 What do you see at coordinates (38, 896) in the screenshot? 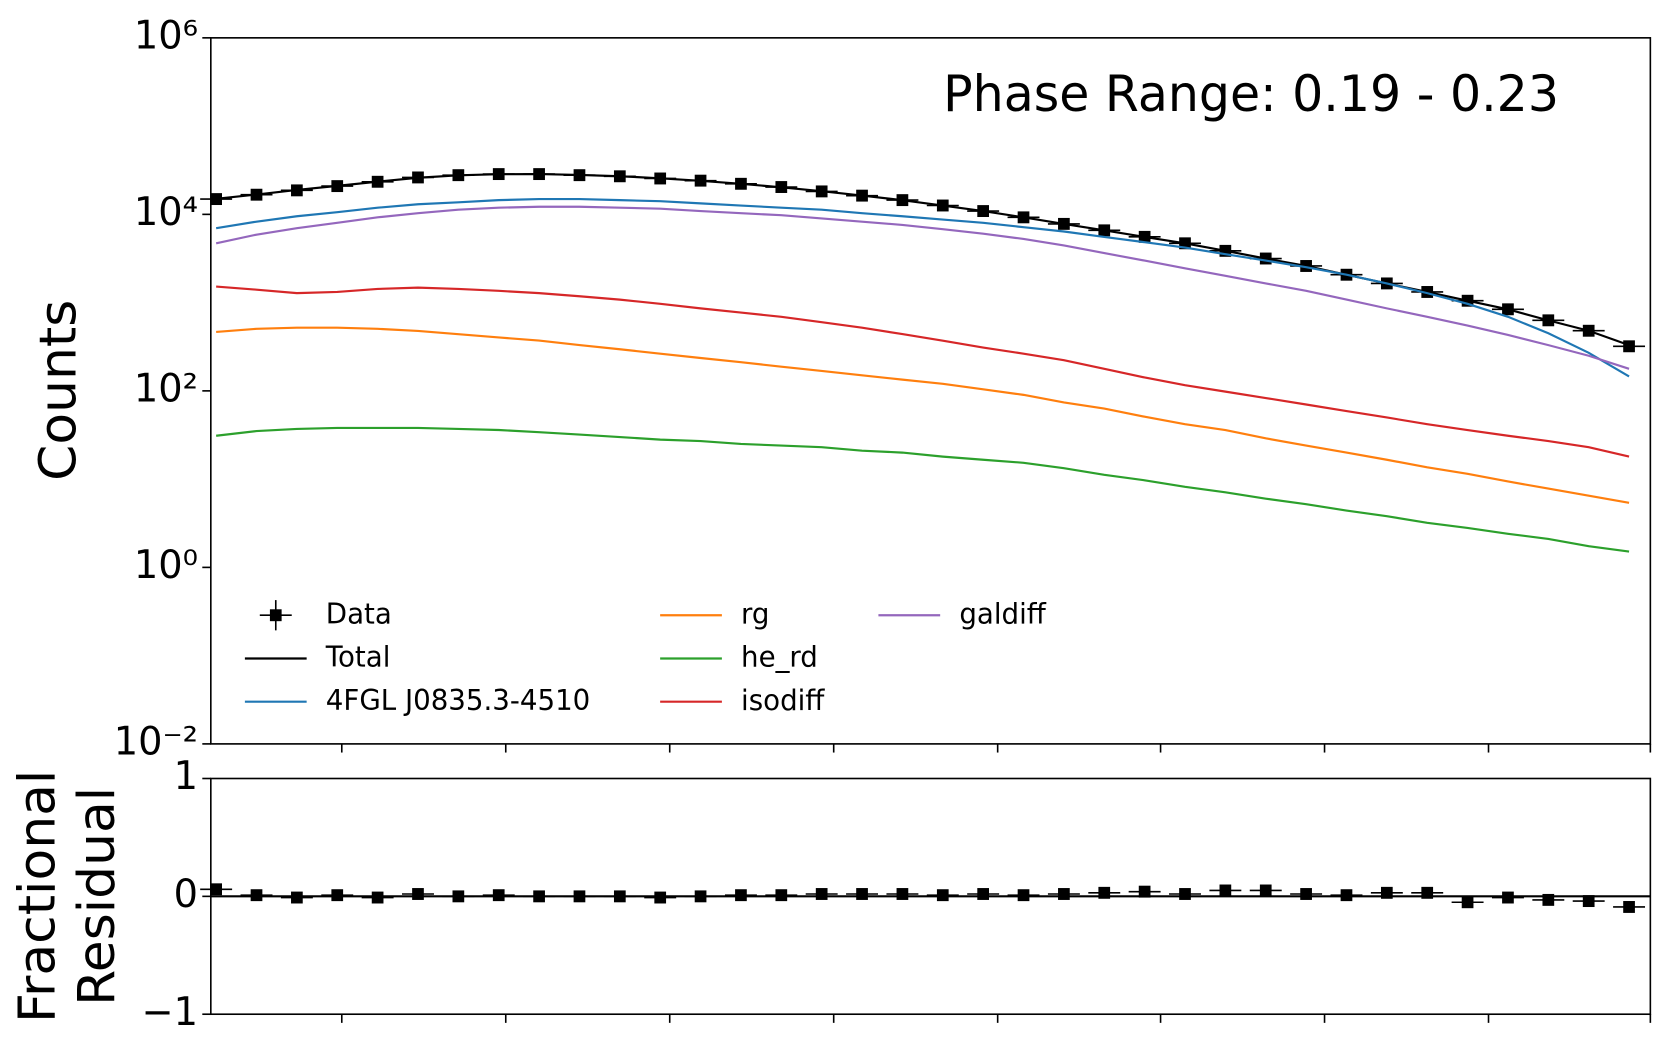
I see `y-axis-label: Fractional` at bounding box center [38, 896].